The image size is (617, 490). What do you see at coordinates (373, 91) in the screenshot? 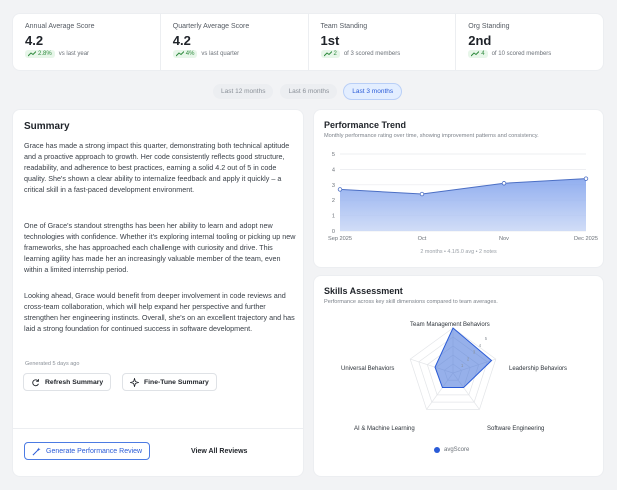
I see `range-last-3-months: Last 3 months` at bounding box center [373, 91].